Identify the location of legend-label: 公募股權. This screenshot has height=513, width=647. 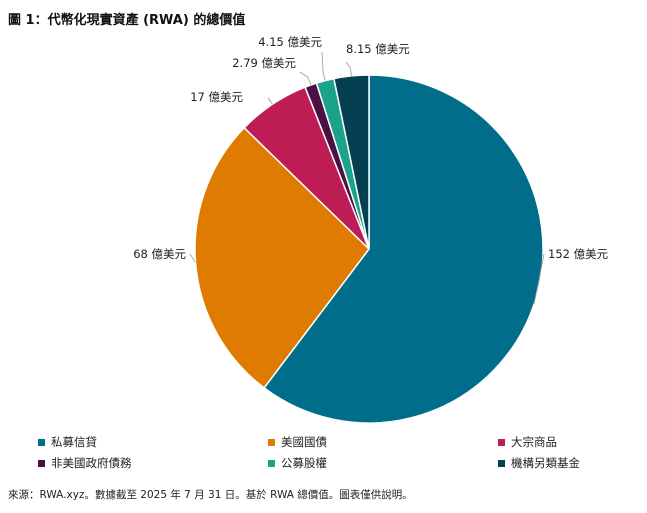
(304, 463).